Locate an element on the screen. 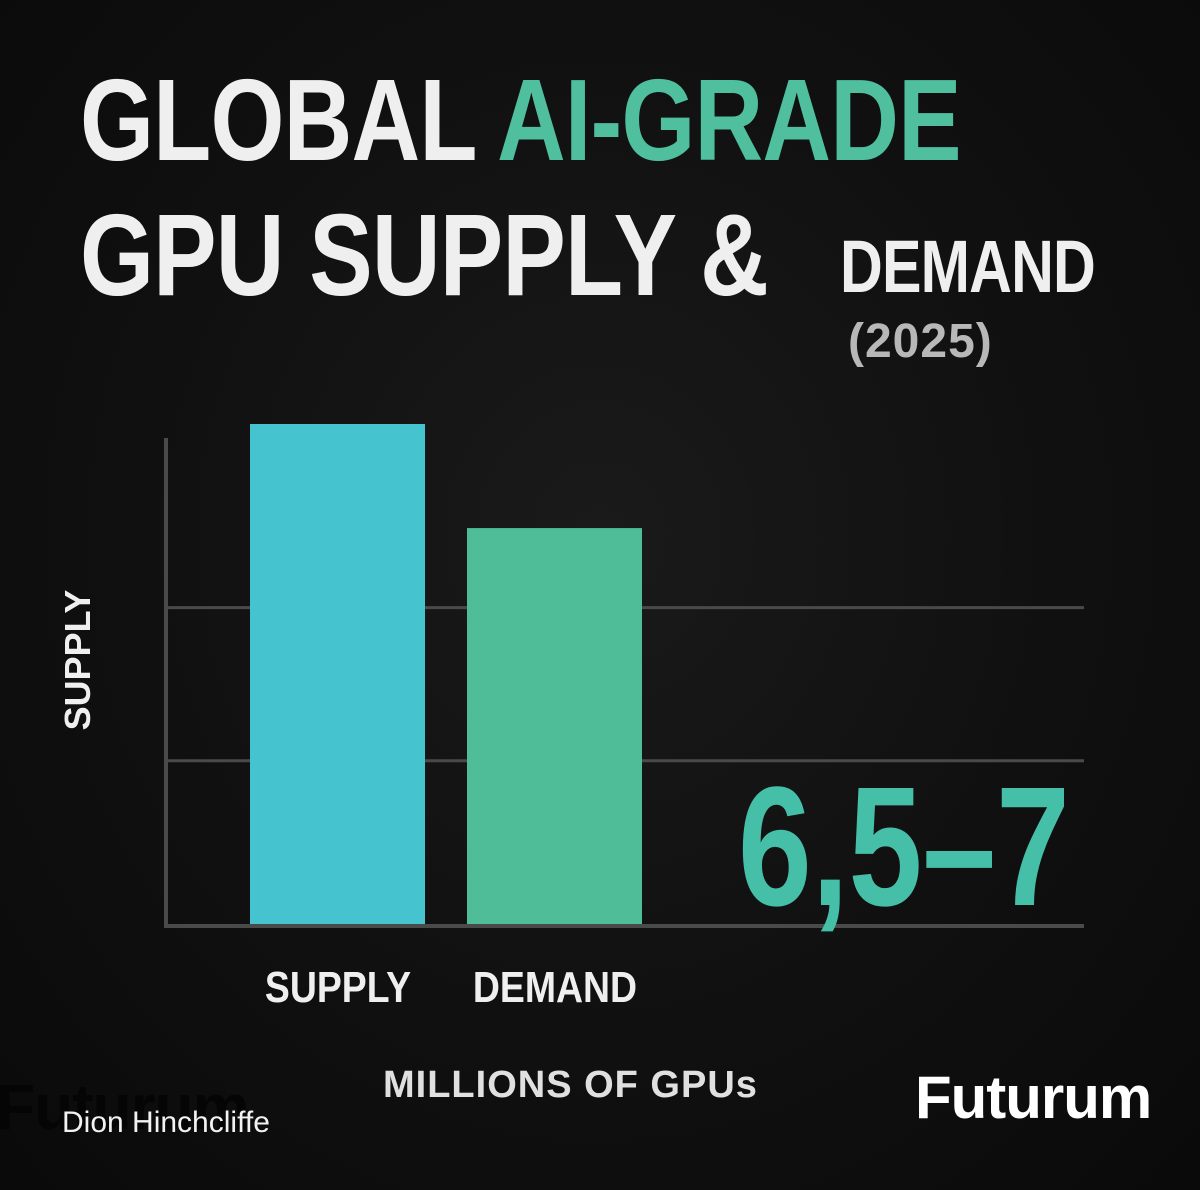  title-line-1: GLOBAL AI-GRADE is located at coordinates (521, 120).